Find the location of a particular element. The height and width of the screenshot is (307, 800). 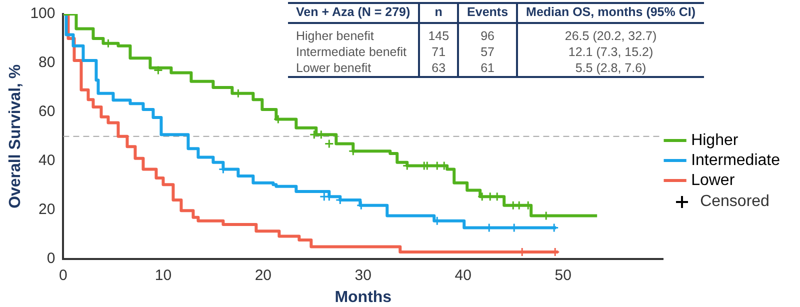

annotation: n is located at coordinates (438, 13).